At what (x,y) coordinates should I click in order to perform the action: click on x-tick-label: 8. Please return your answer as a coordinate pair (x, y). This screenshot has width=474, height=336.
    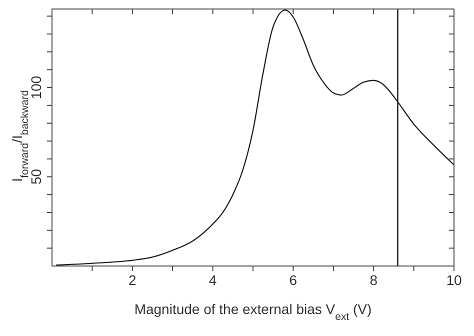
    Looking at the image, I should click on (374, 280).